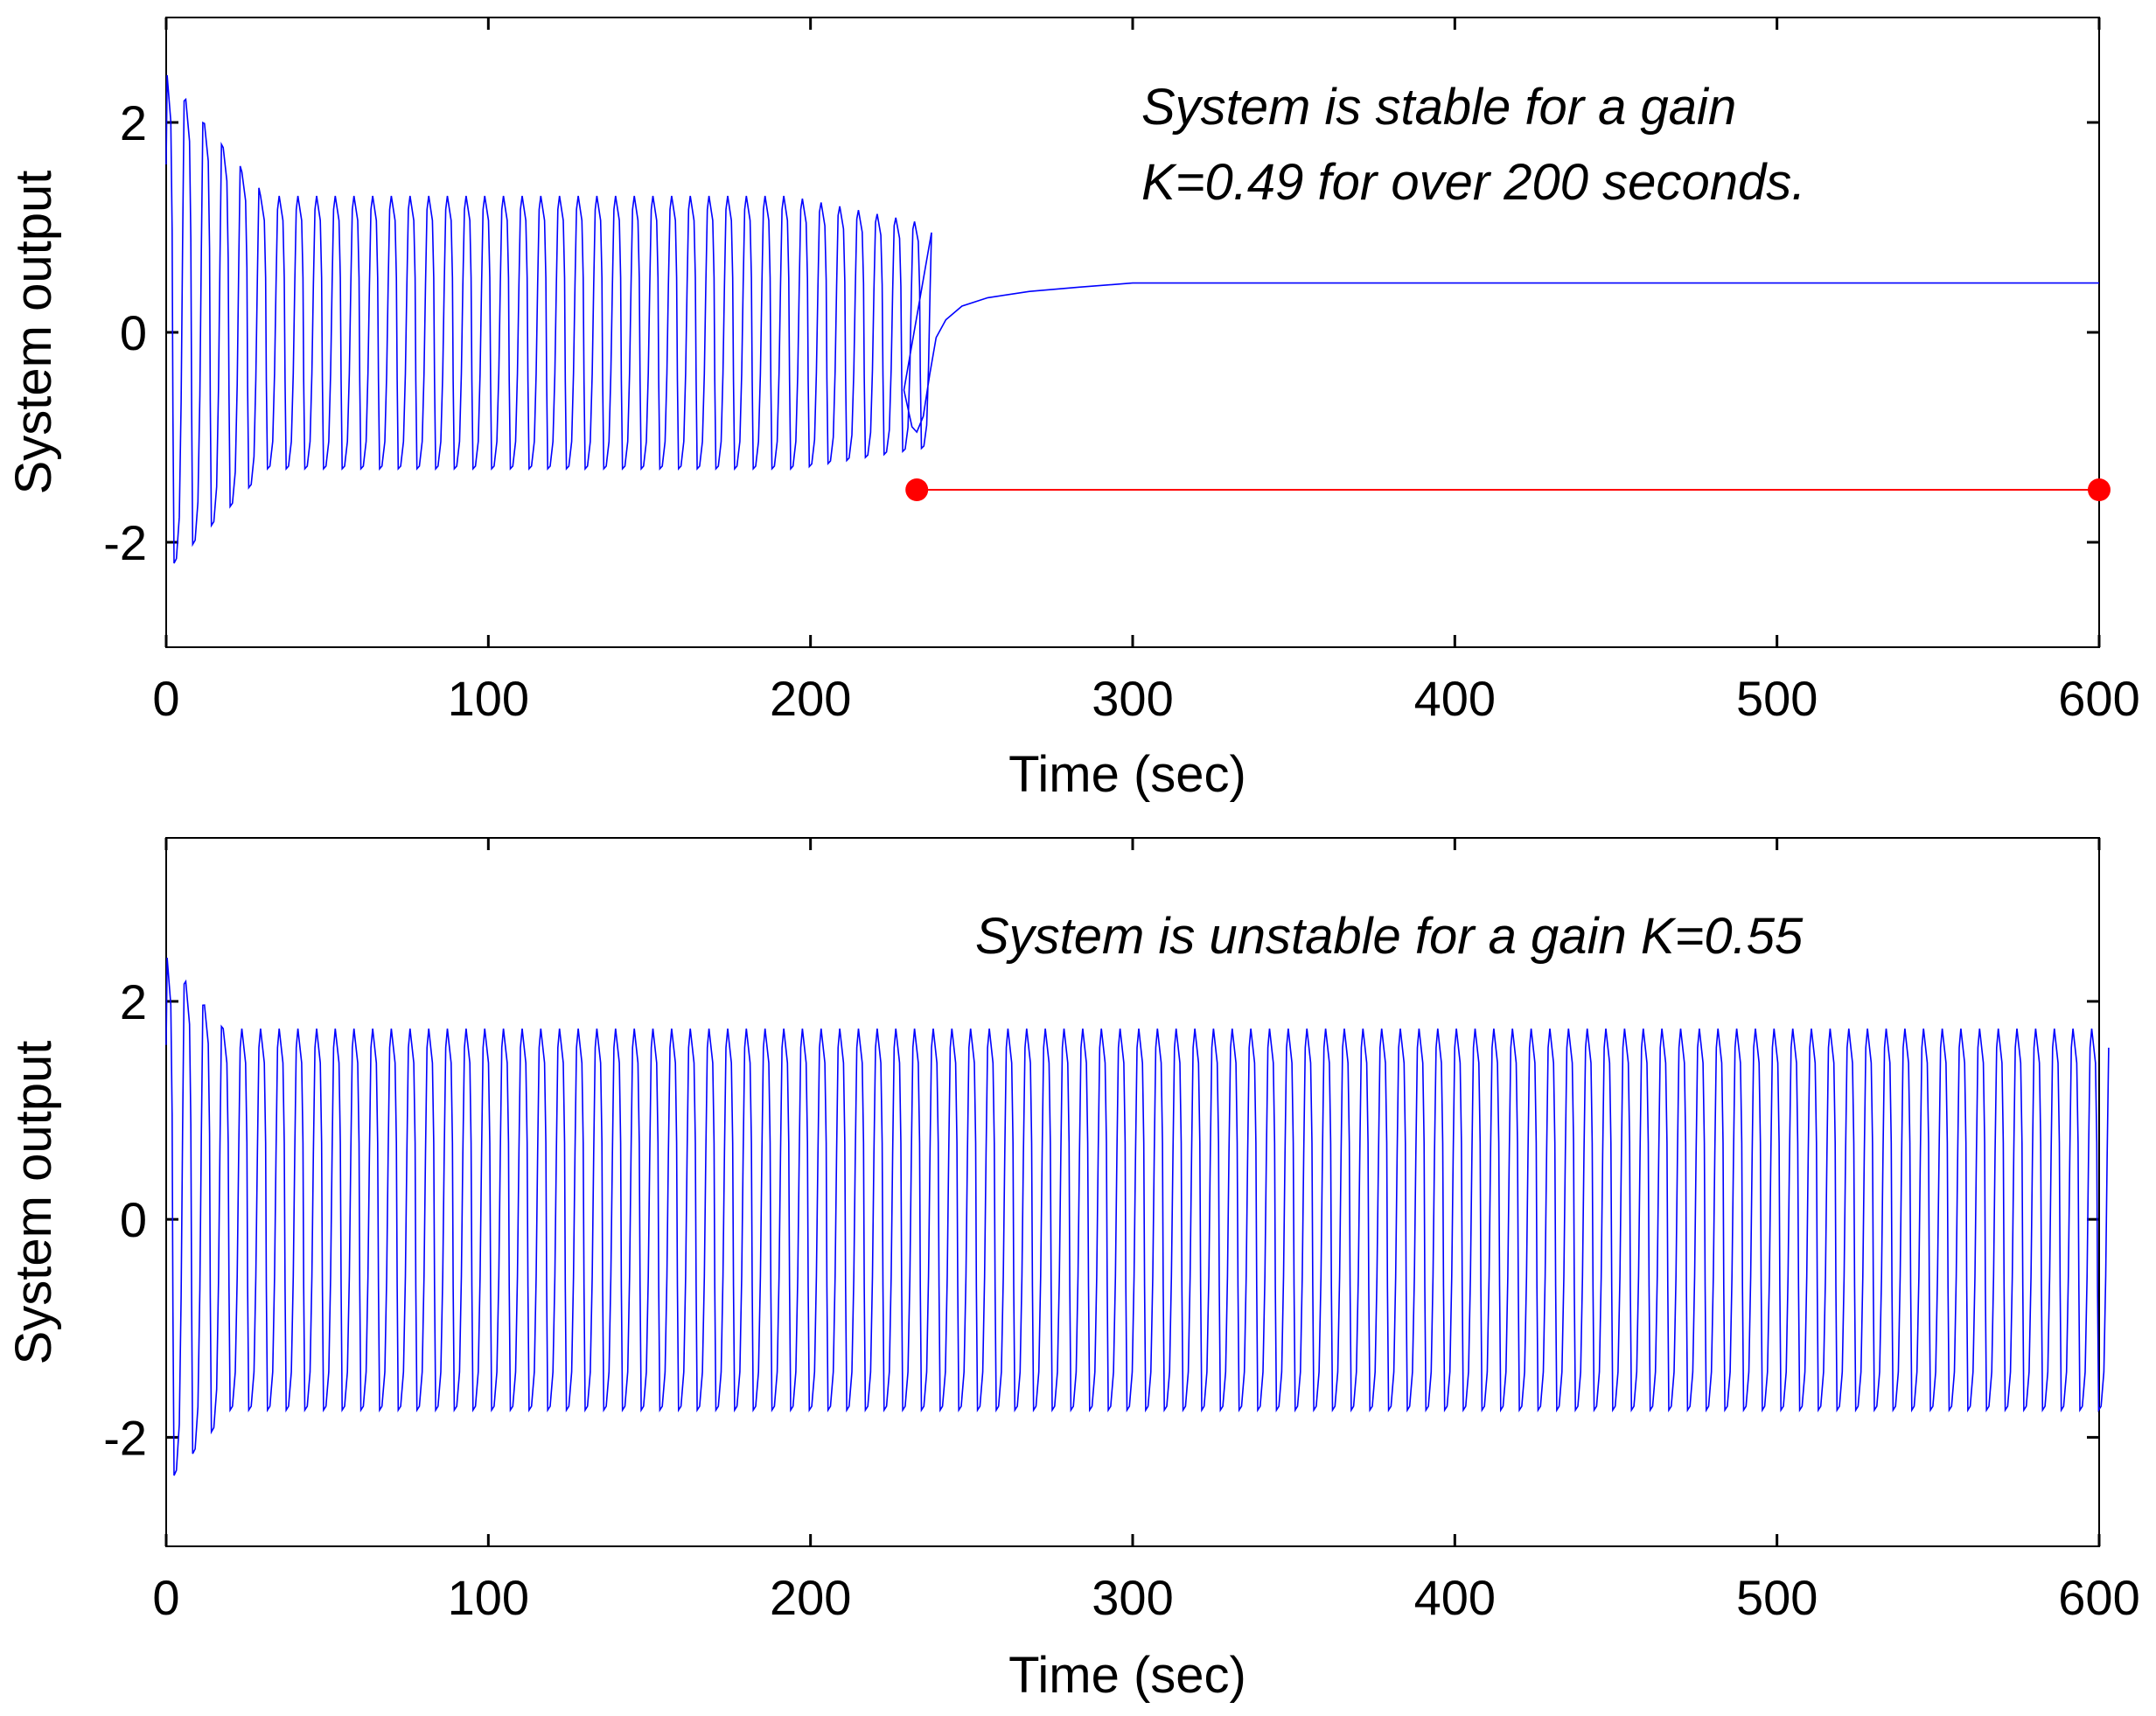  Describe the element at coordinates (488, 698) in the screenshot. I see `top-x-tick-label-100: 100` at that location.